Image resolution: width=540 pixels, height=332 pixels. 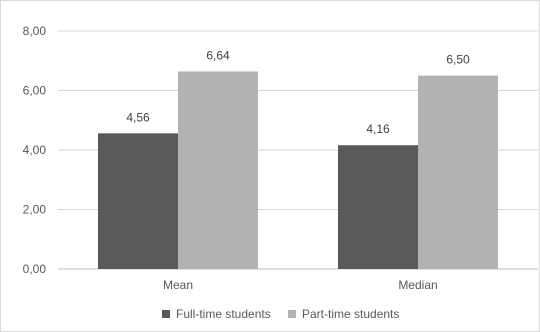 What do you see at coordinates (417, 285) in the screenshot?
I see `x-tick-label: Median` at bounding box center [417, 285].